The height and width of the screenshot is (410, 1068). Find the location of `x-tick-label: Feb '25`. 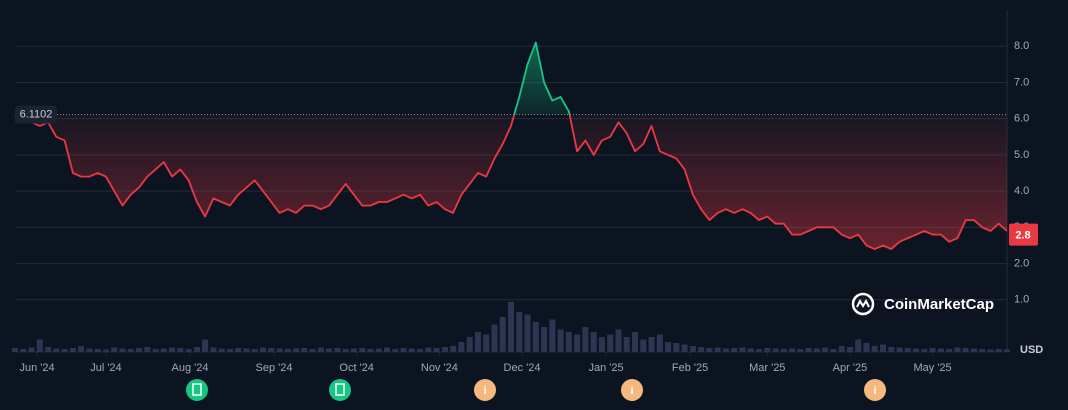

x-tick-label: Feb '25 is located at coordinates (690, 368).